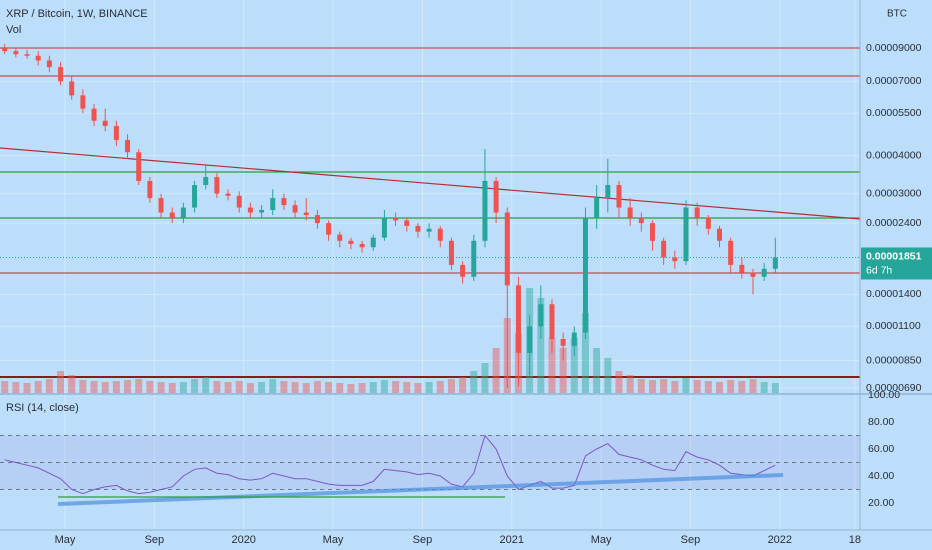 The image size is (932, 550). What do you see at coordinates (894, 193) in the screenshot?
I see `y-tick-label: 0.00003000` at bounding box center [894, 193].